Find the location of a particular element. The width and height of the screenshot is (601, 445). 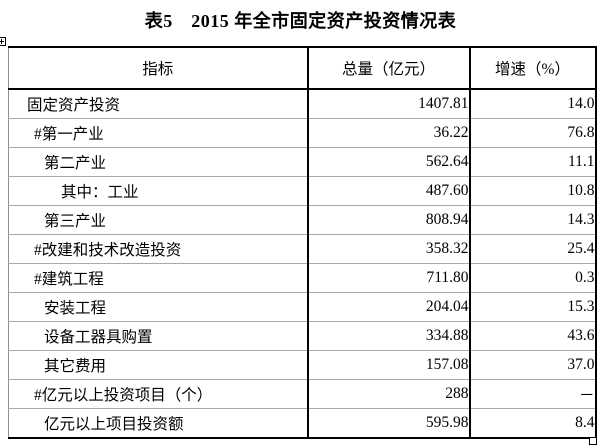

table-row: 亿元以上项目投资额 595.98 8.4 is located at coordinates (302, 423).